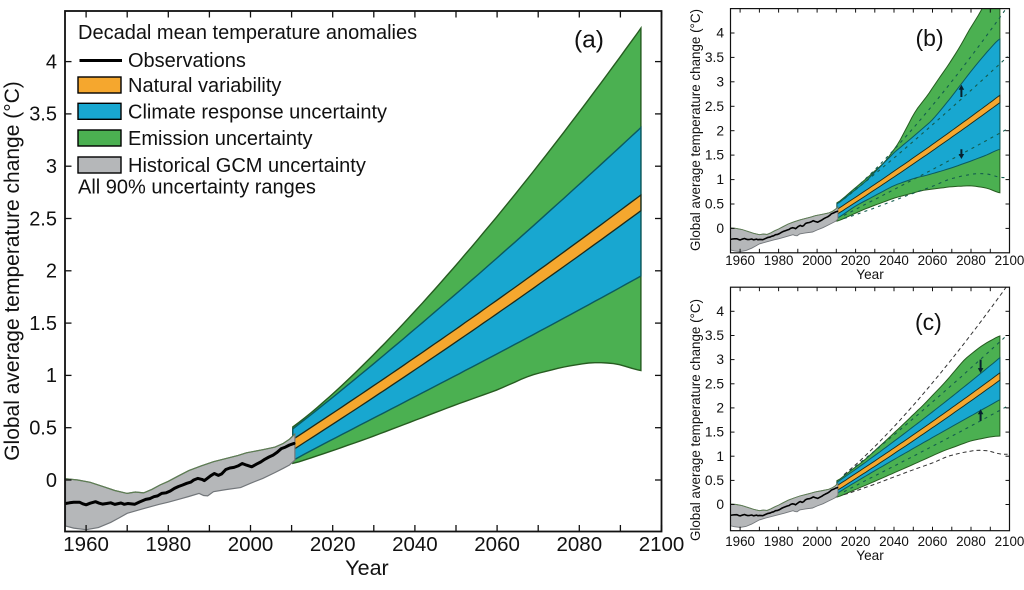 The width and height of the screenshot is (1024, 590). What do you see at coordinates (930, 38) in the screenshot?
I see `svg-text: (b)` at bounding box center [930, 38].